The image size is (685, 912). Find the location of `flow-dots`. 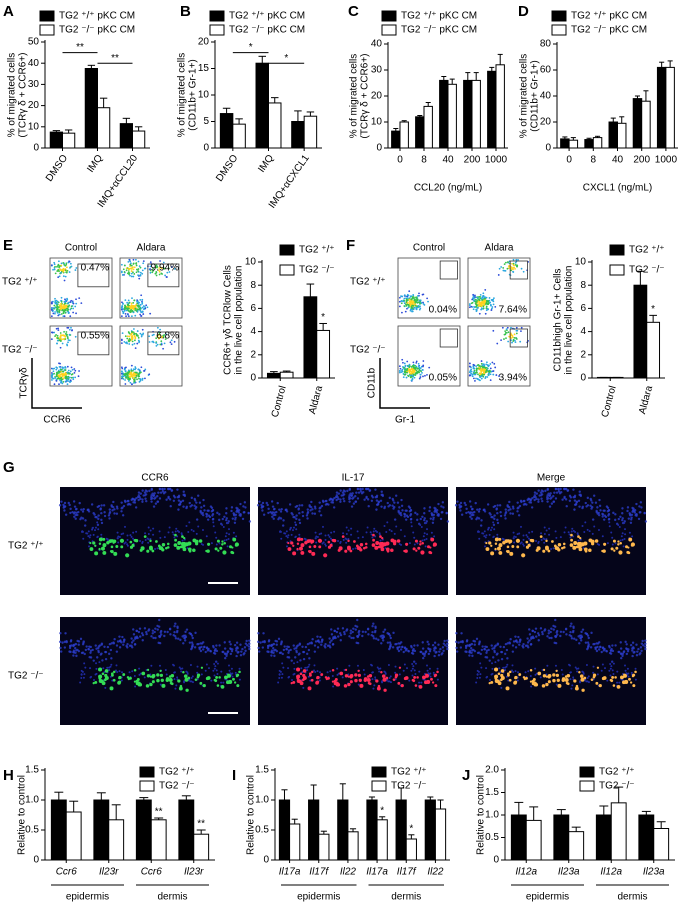

flow-dots is located at coordinates (148, 288).